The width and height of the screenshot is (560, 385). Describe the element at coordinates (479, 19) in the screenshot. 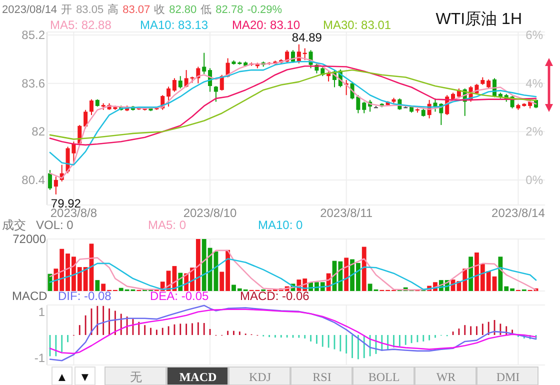

I see `chart-title: WTI原油 1H` at that location.